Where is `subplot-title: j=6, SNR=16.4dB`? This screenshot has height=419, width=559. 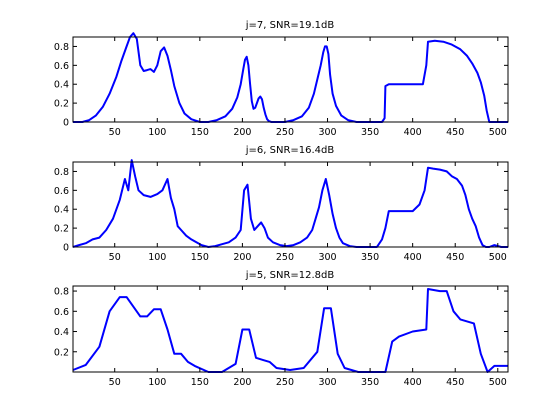 subplot-title: j=6, SNR=16.4dB is located at coordinates (290, 150).